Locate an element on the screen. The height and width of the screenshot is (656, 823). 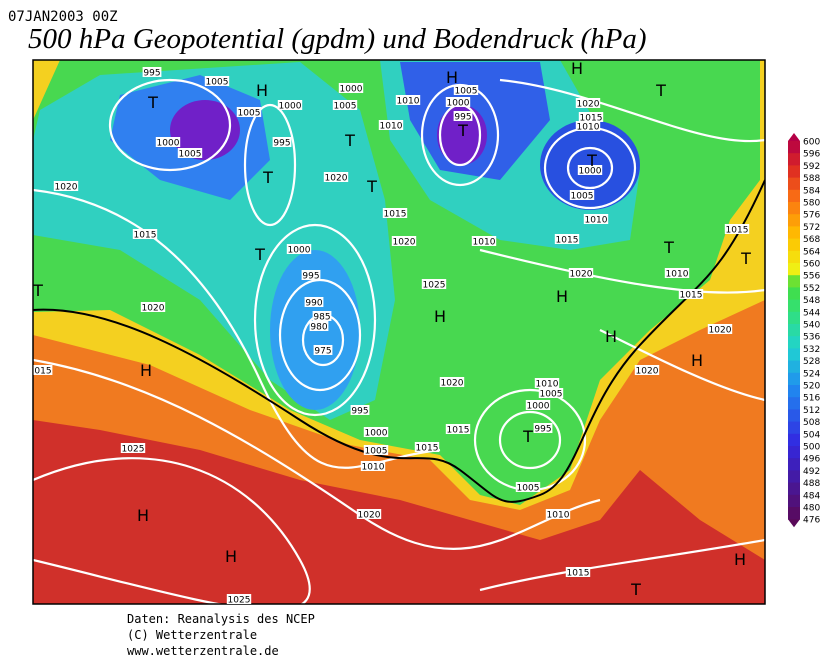
colorbar-label: 556 is located at coordinates (811, 277).